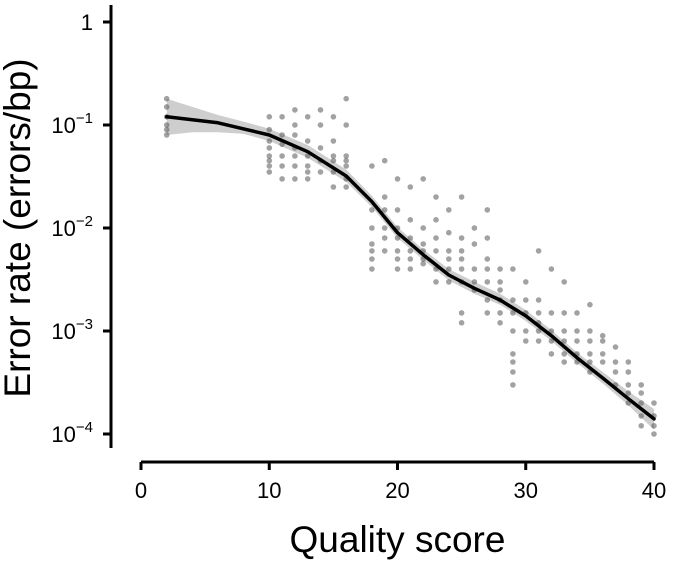 The height and width of the screenshot is (561, 685). I want to click on y-tick-label: 1, so click(87, 22).